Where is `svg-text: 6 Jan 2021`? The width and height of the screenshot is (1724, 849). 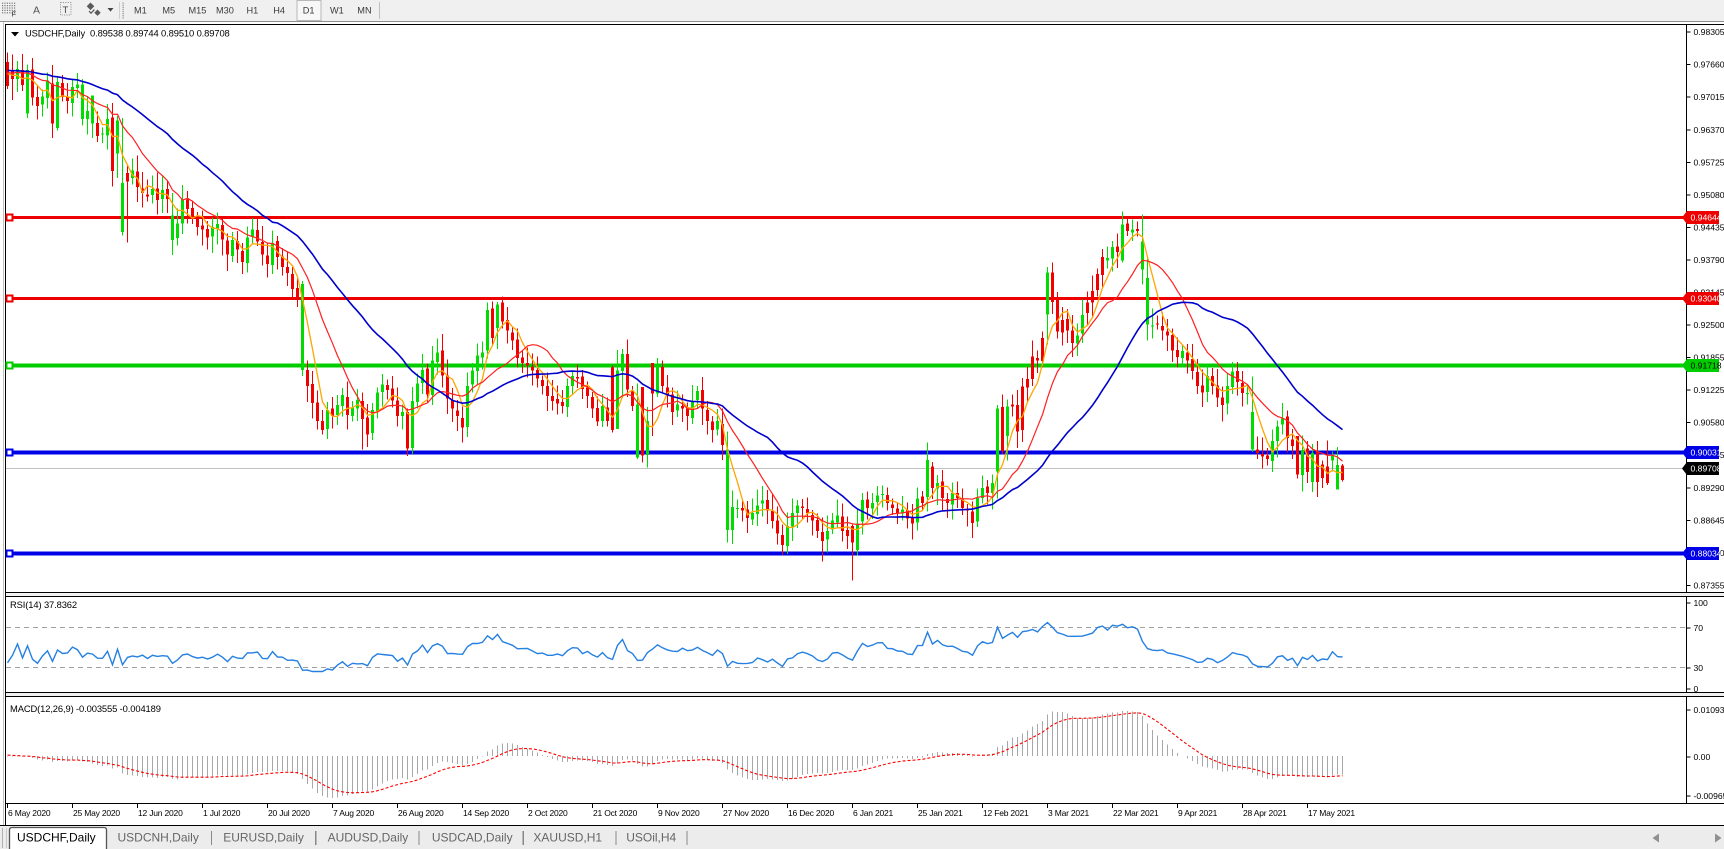 svg-text: 6 Jan 2021 is located at coordinates (873, 813).